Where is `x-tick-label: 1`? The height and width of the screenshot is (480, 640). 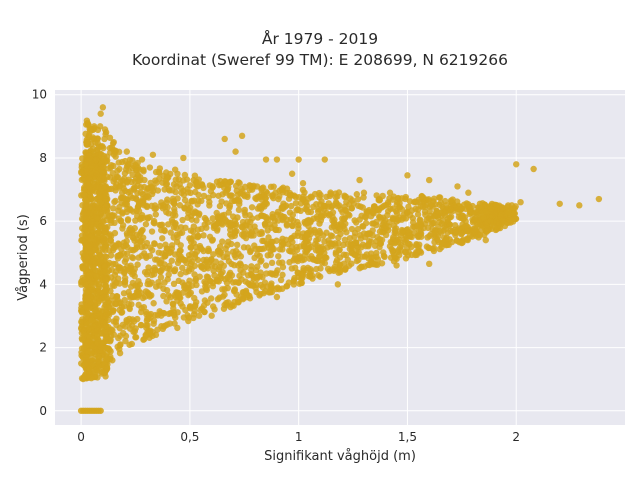 x-tick-label: 1 is located at coordinates (299, 437).